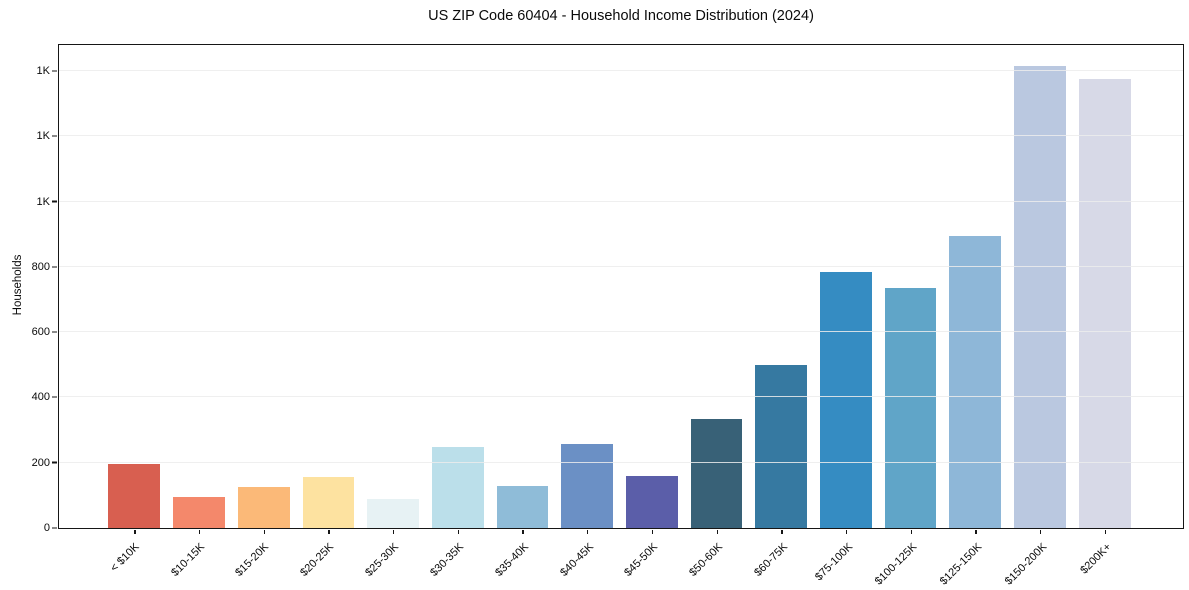 This screenshot has width=1189, height=590. What do you see at coordinates (1104, 303) in the screenshot?
I see `bar-200k` at bounding box center [1104, 303].